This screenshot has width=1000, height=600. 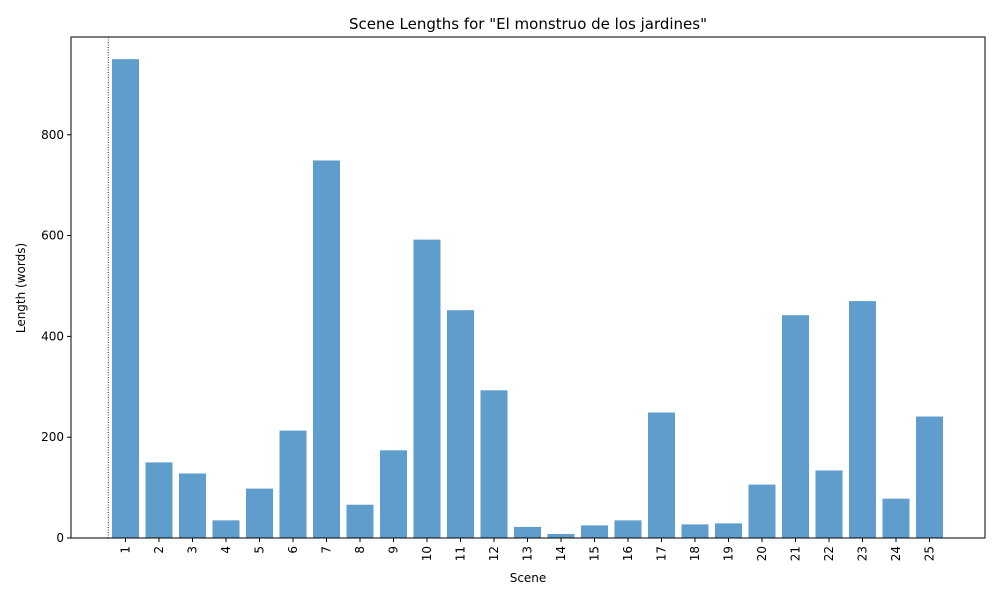 I want to click on y-axis: 0 200 400 600 800, so click(x=56, y=336).